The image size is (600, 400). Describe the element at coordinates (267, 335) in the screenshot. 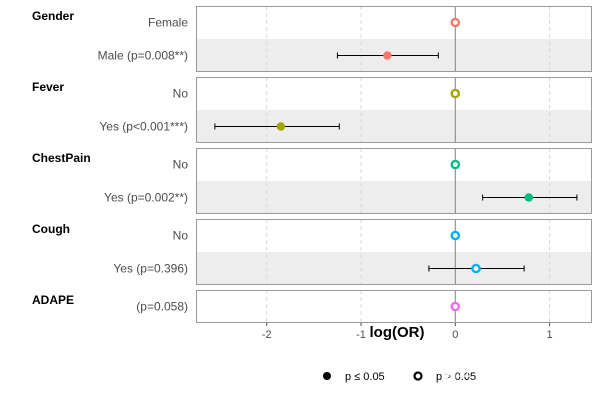

I see `x-tick-label: -2` at that location.